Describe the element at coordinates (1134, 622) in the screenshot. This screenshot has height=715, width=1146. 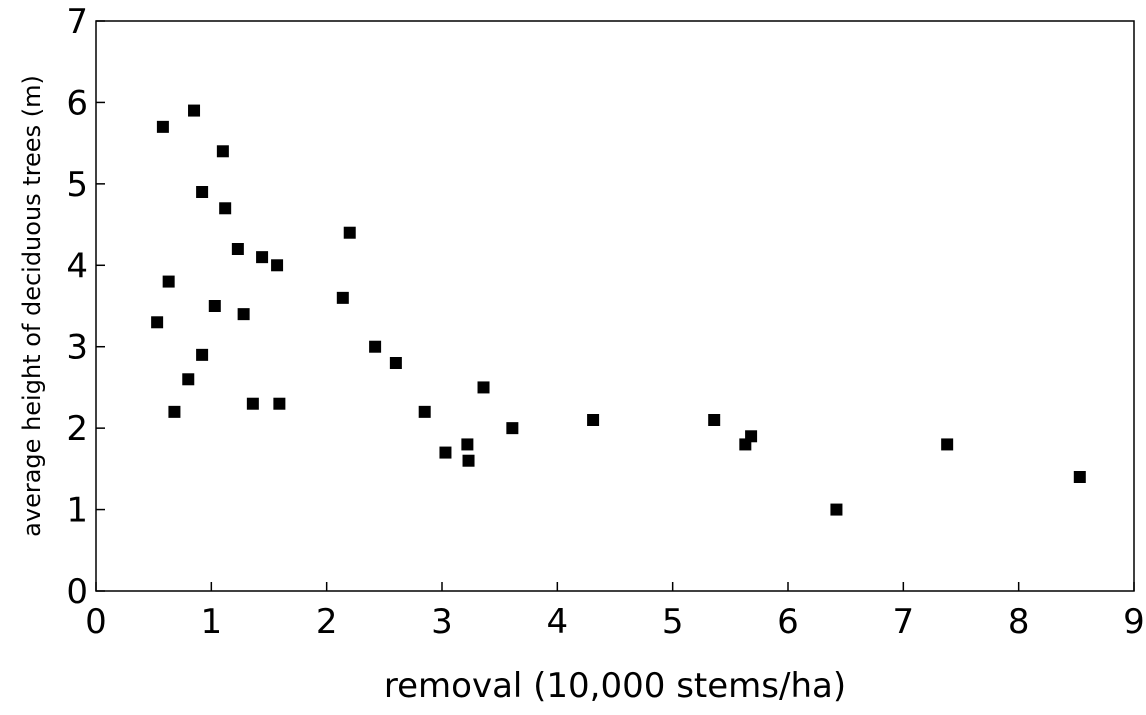
I see `x-tick-label: 9` at that location.